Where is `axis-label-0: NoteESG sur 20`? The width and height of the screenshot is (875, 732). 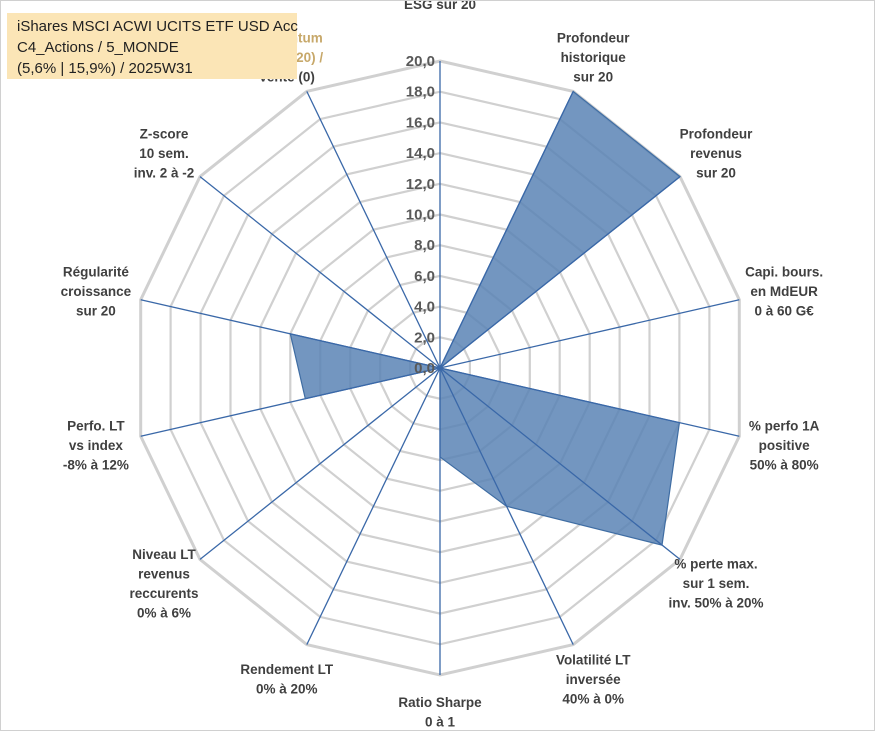 axis-label-0: NoteESG sur 20 is located at coordinates (440, 6).